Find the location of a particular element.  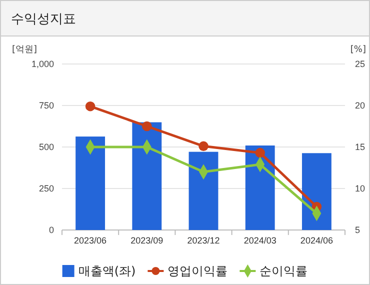

x-tick-label: 2023/09 is located at coordinates (147, 240).